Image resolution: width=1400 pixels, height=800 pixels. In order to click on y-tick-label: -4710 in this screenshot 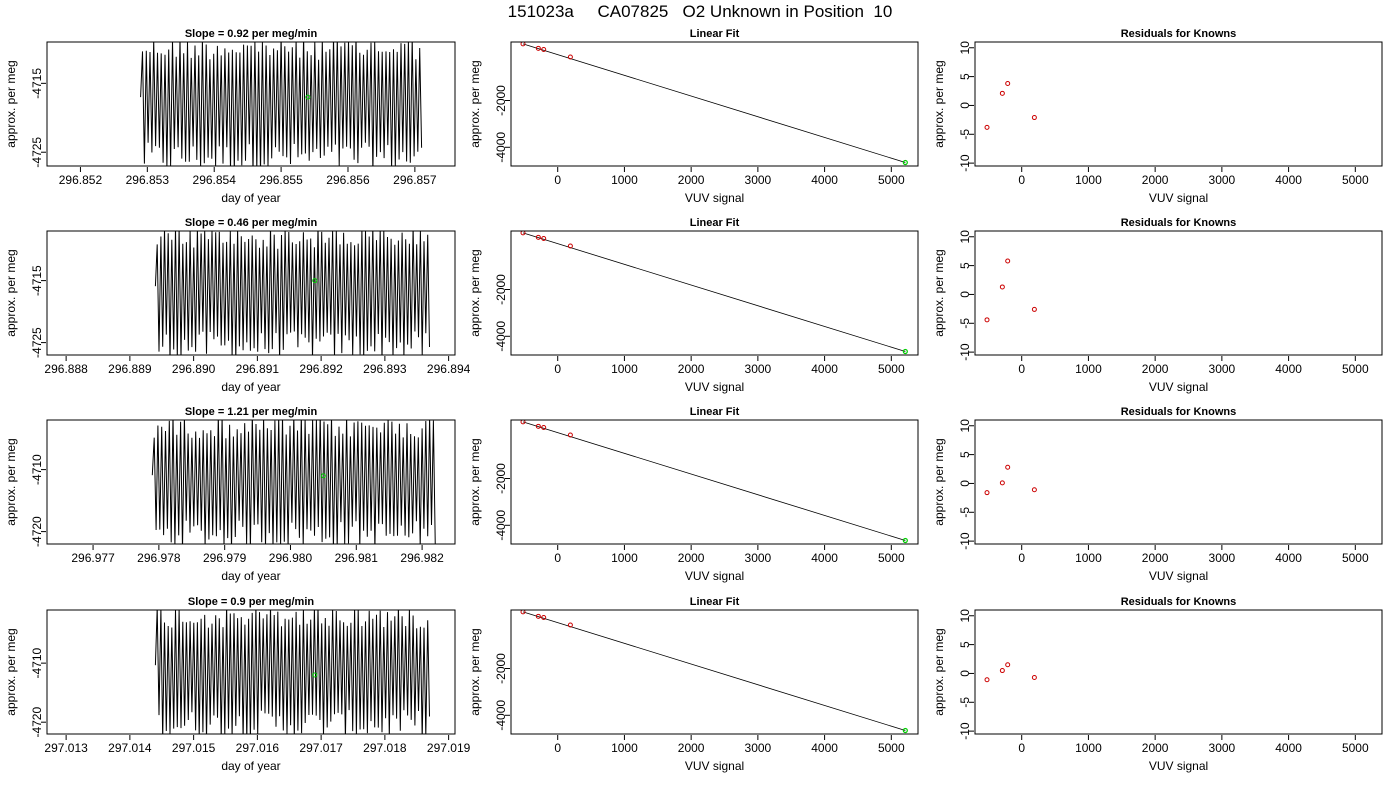, I will do `click(37, 469)`.